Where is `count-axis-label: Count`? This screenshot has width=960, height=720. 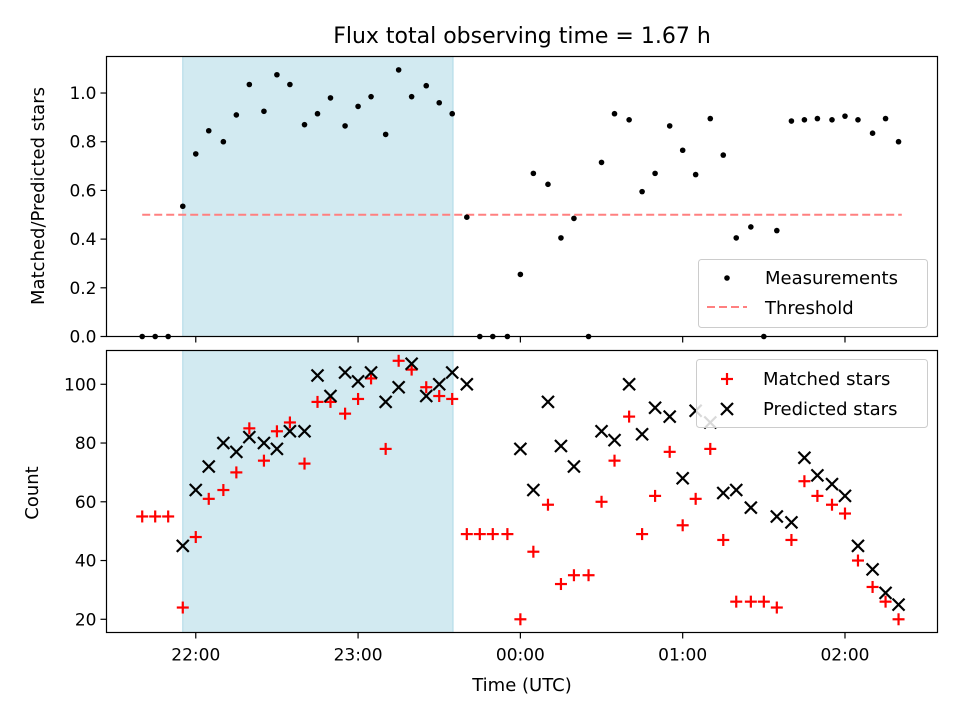 count-axis-label: Count is located at coordinates (32, 492).